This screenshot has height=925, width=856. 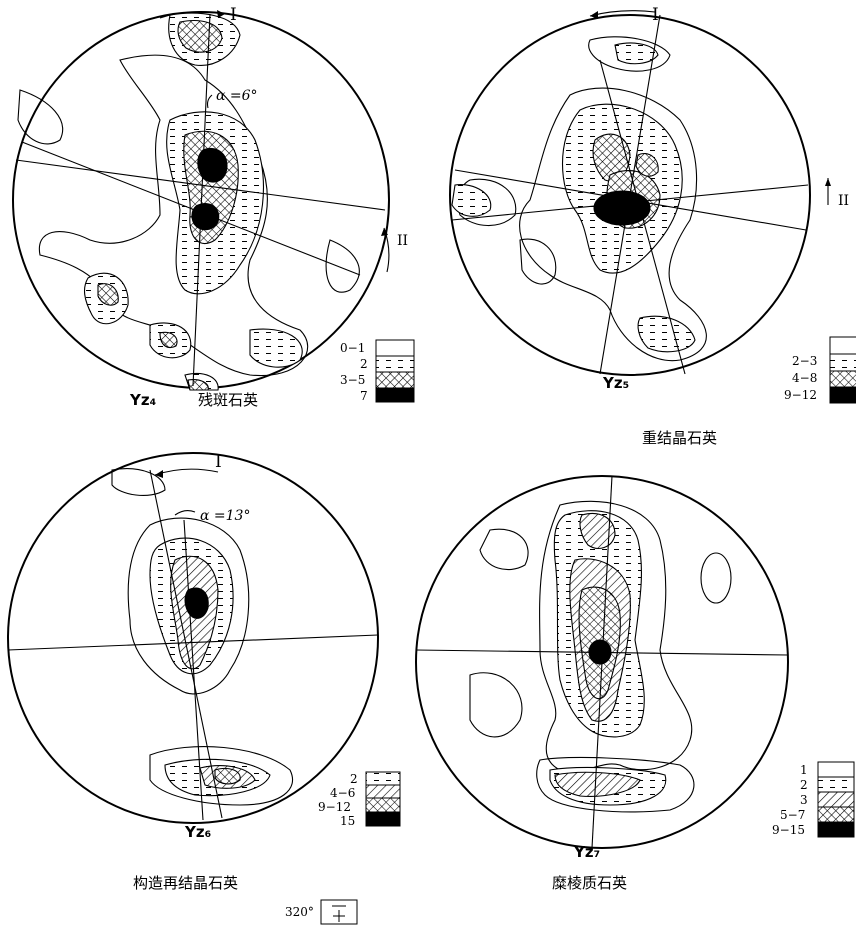 What do you see at coordinates (342, 793) in the screenshot?
I see `legend-label: 4−6` at bounding box center [342, 793].